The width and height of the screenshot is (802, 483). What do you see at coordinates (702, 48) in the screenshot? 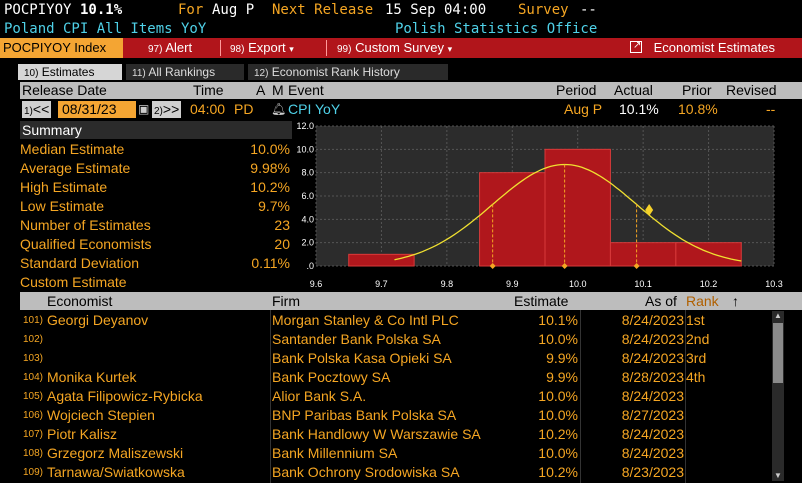
I see `economist-estimates-button: ↗ Economist Estimates` at bounding box center [702, 48].